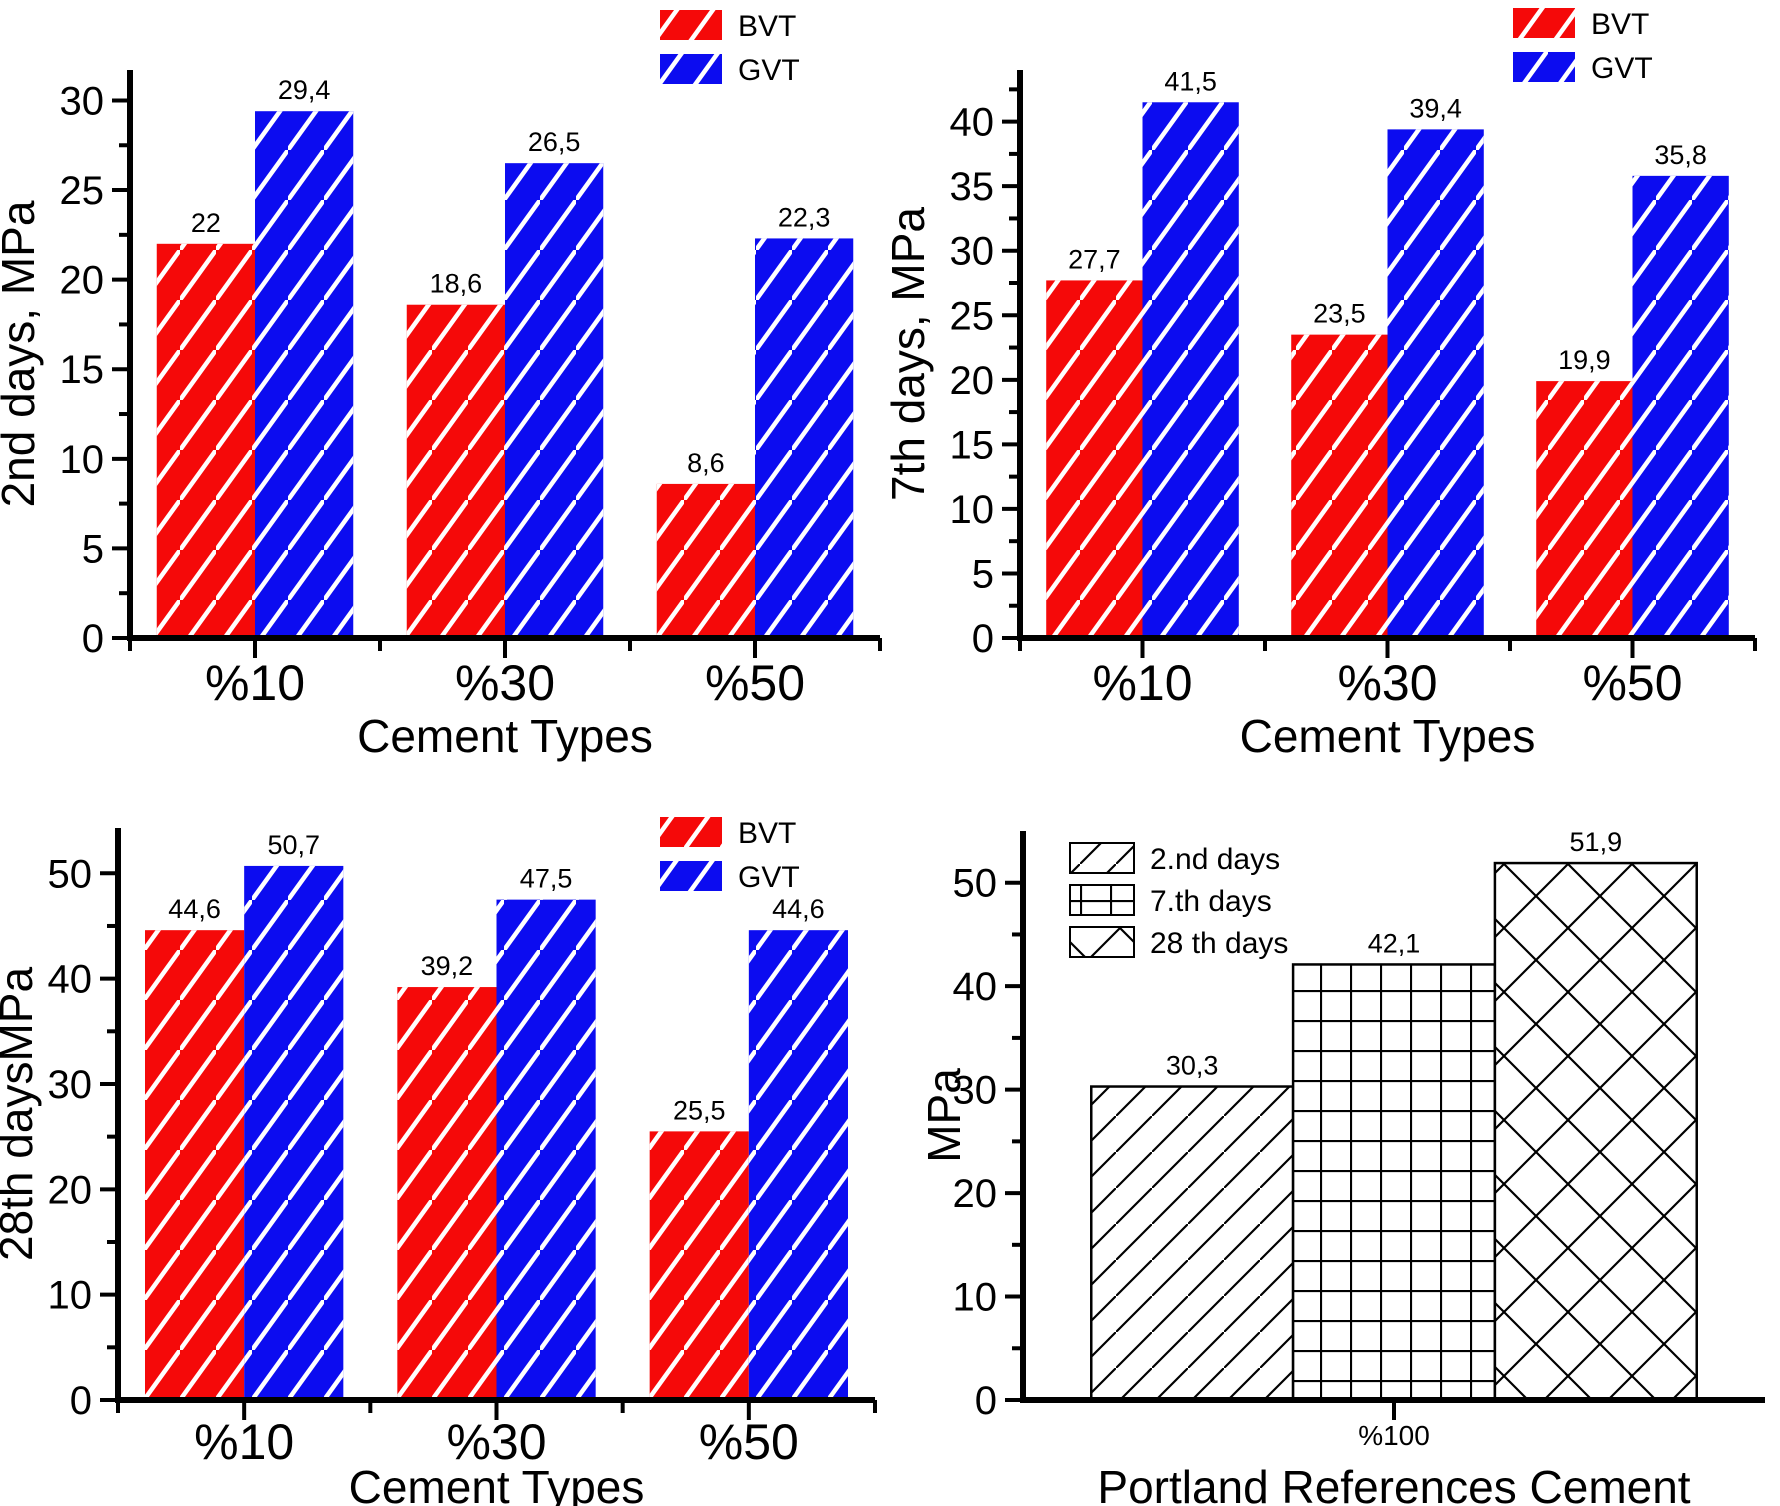  Describe the element at coordinates (70, 874) in the screenshot. I see `y-tick-label: 50` at that location.